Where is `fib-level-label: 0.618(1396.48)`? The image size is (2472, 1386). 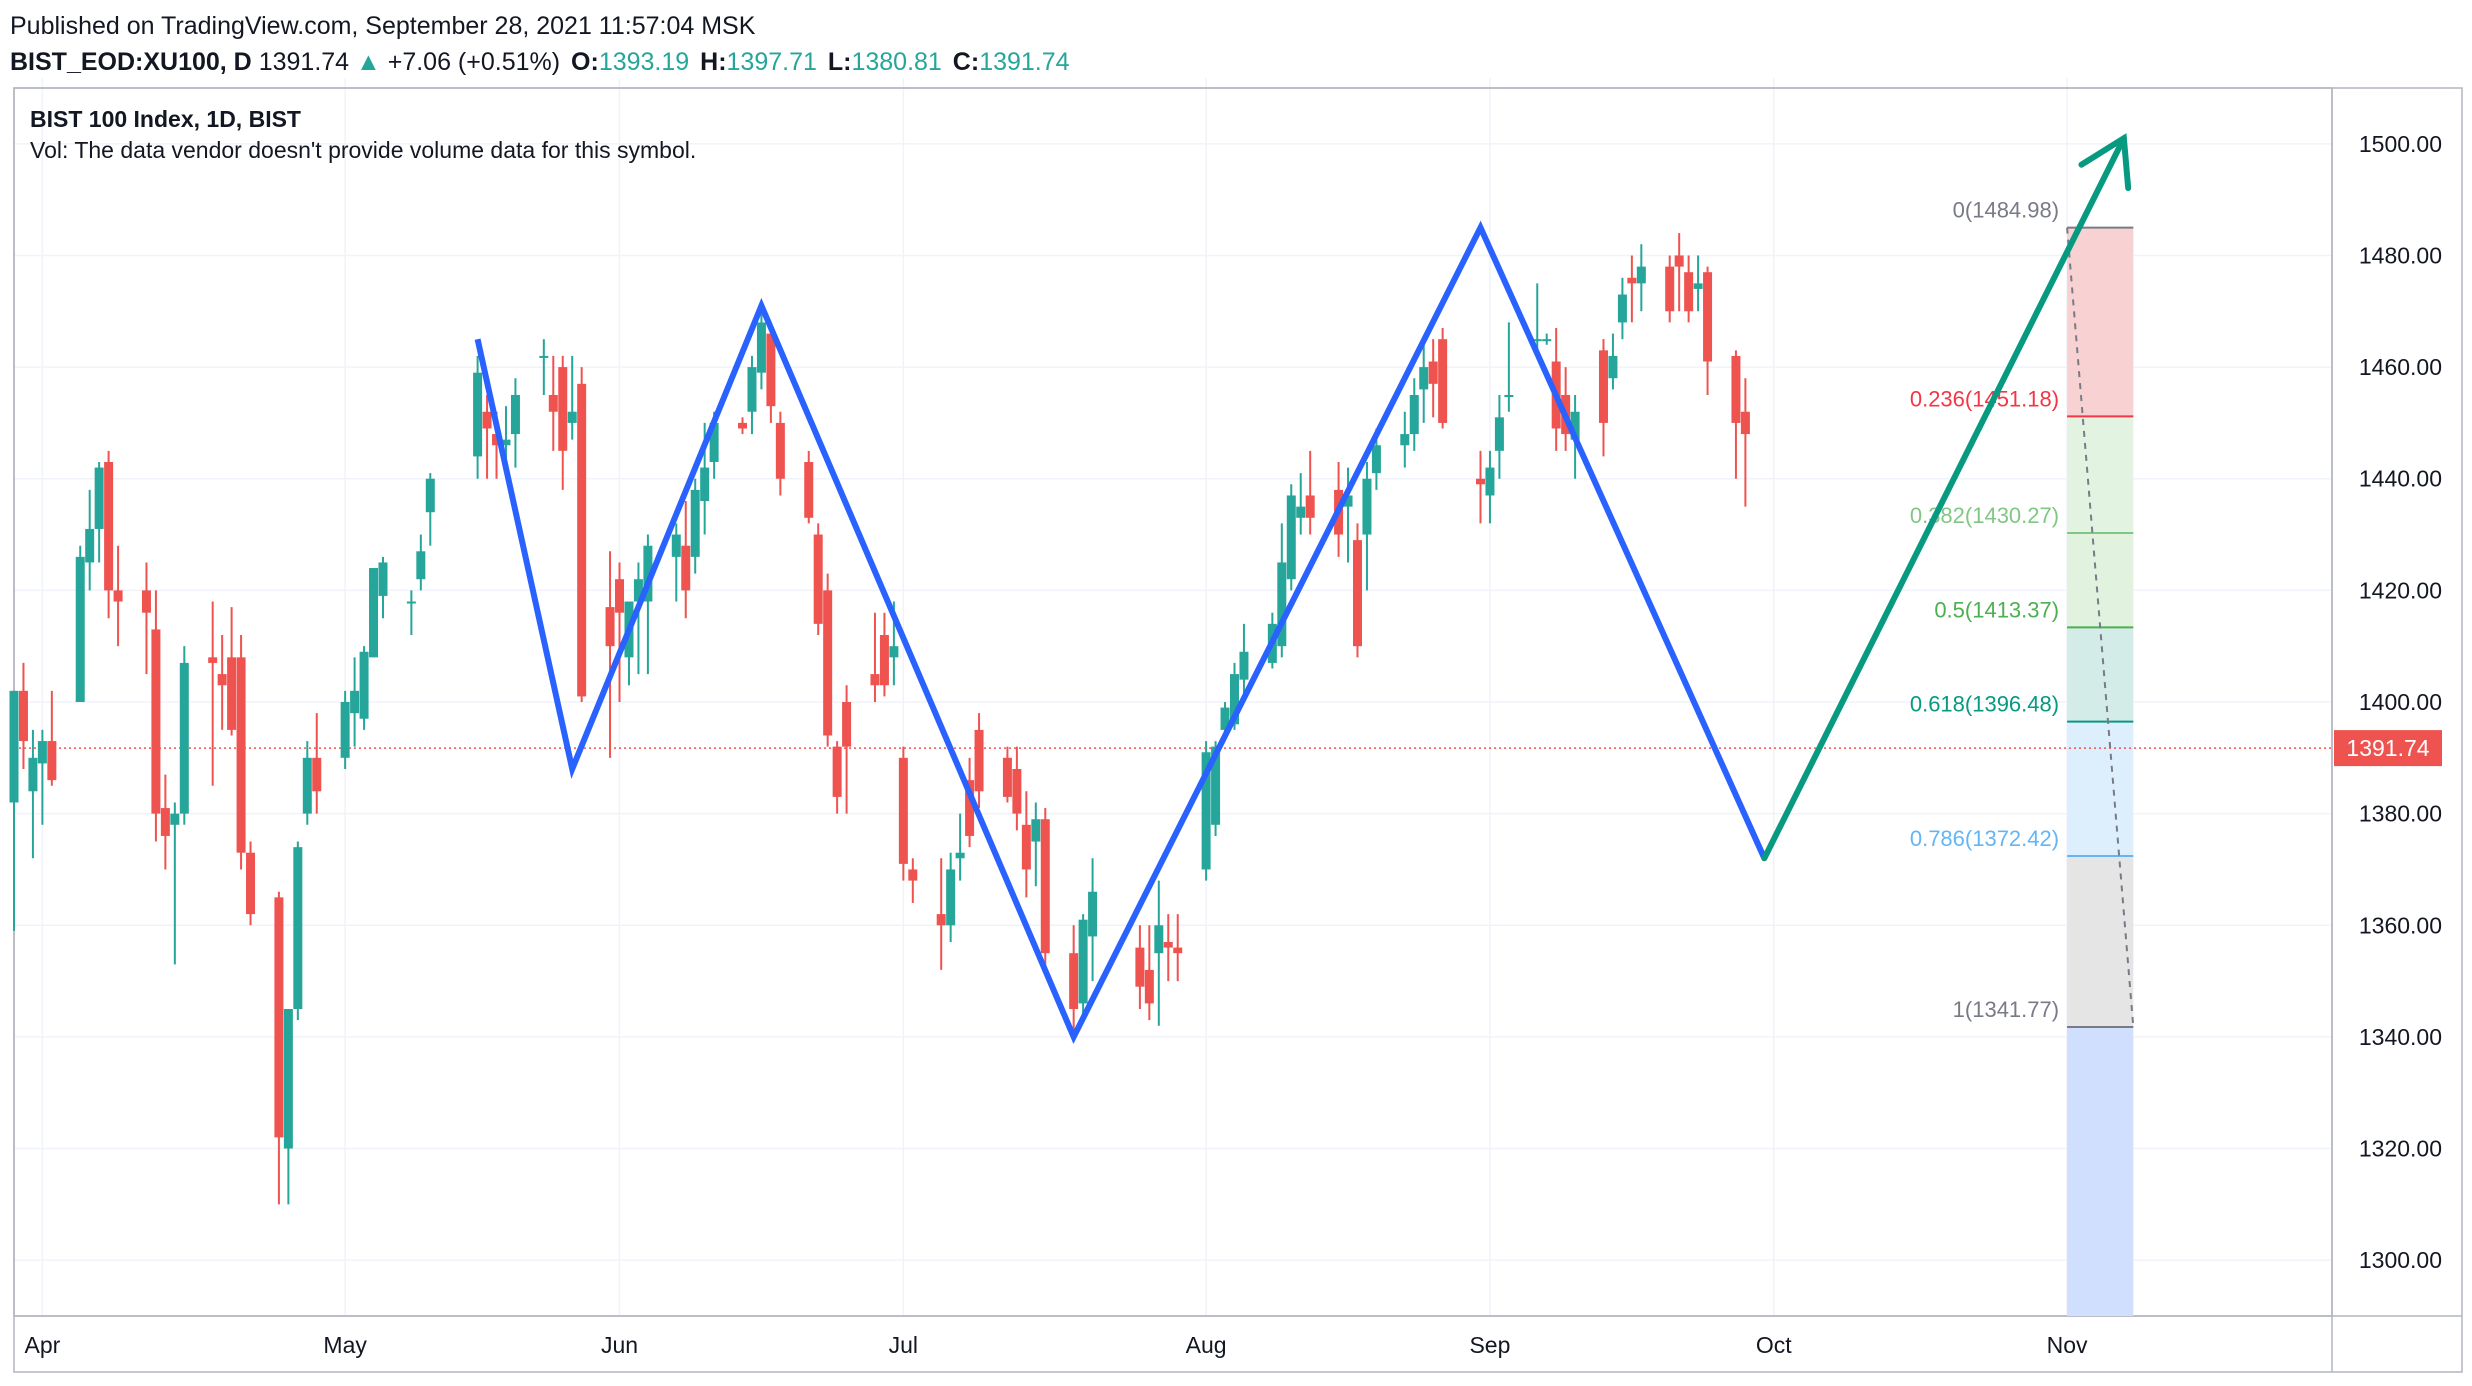
fib-level-label: 0.618(1396.48) is located at coordinates (1984, 704).